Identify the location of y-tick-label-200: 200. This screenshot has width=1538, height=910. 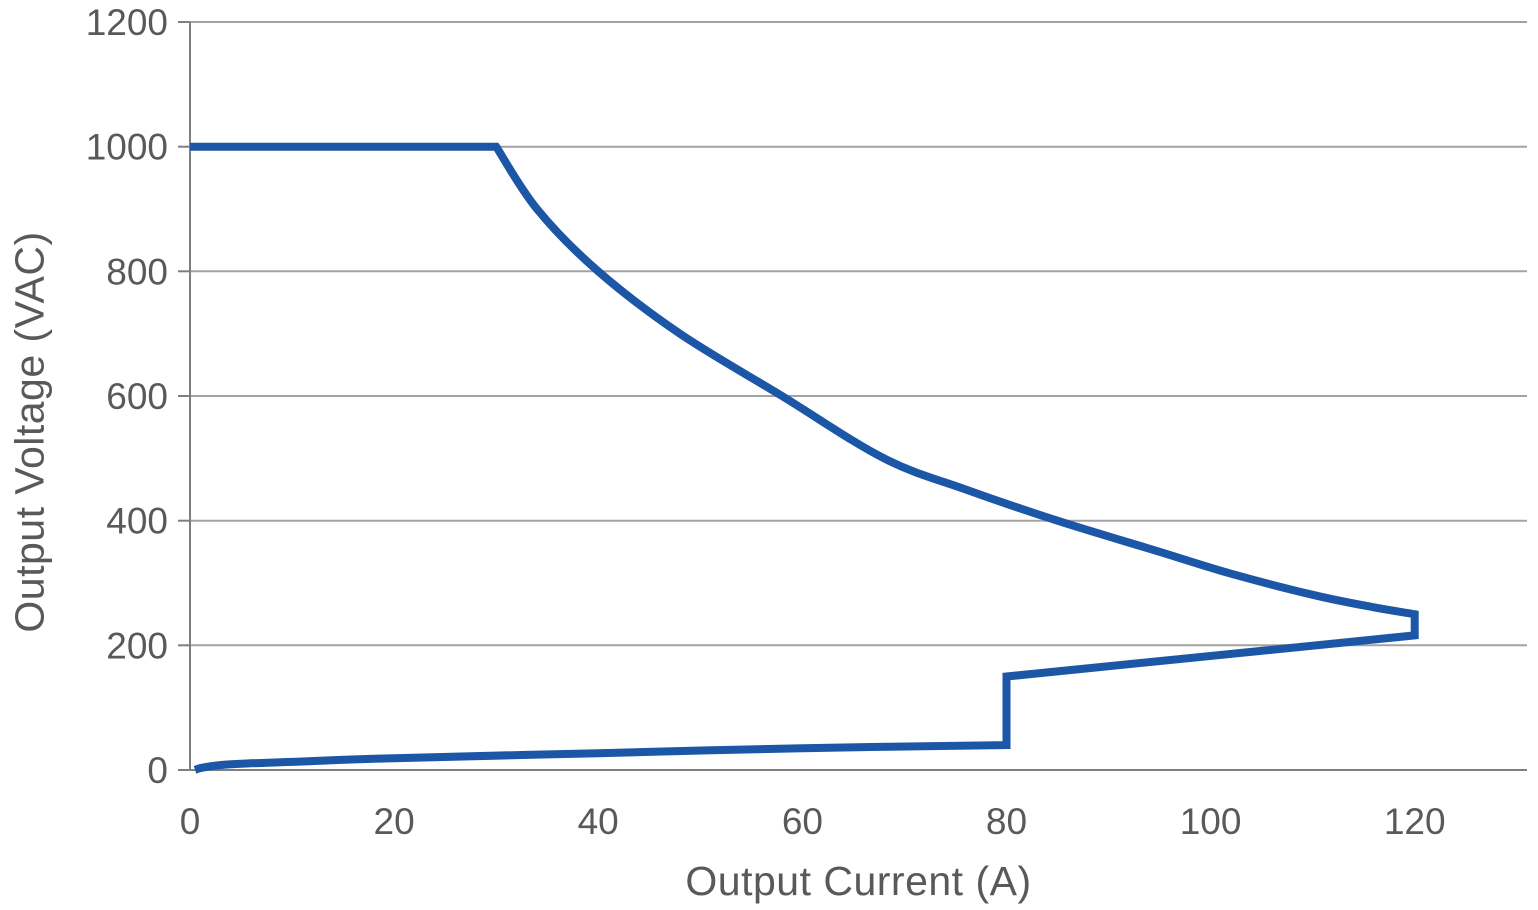
(137, 645).